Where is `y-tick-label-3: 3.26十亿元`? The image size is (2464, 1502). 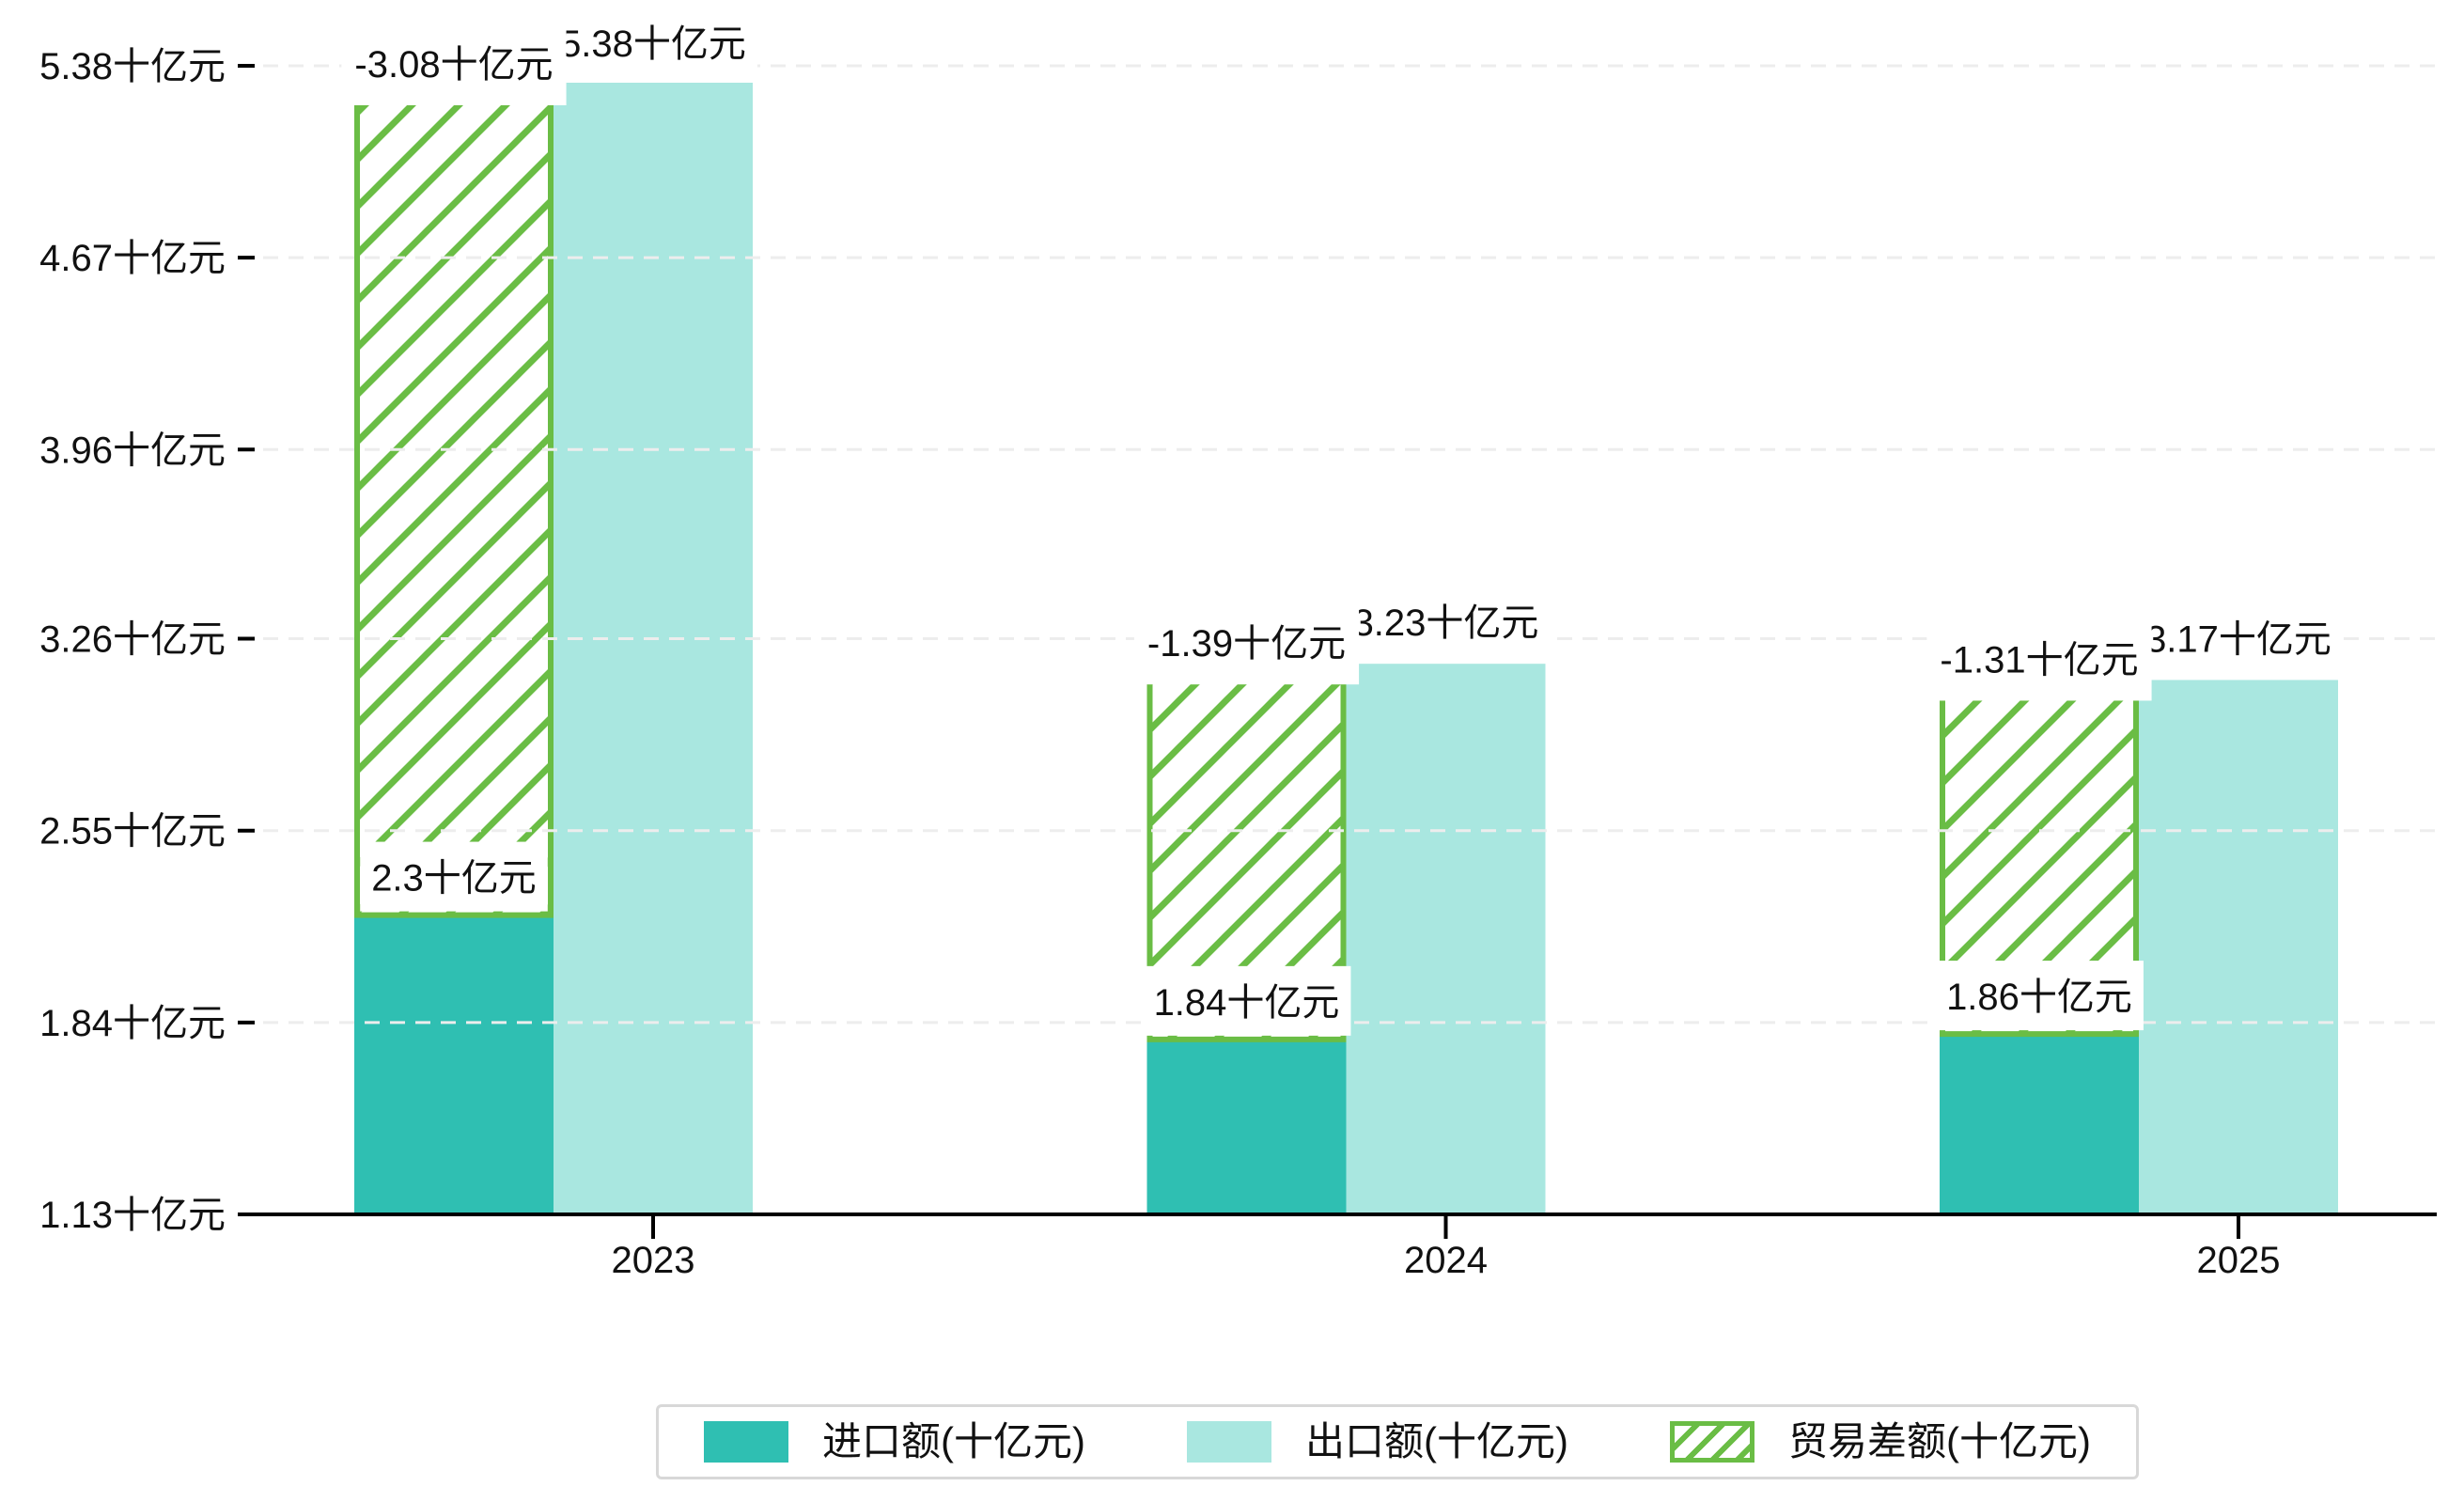 y-tick-label-3: 3.26十亿元 is located at coordinates (132, 640).